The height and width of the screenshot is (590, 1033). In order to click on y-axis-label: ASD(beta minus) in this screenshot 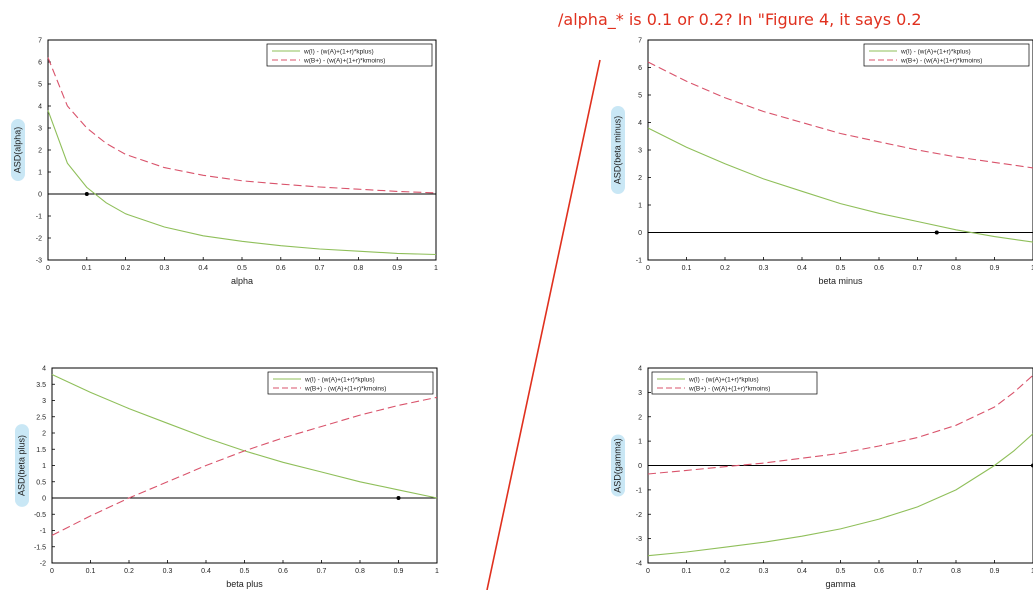, I will do `click(617, 150)`.